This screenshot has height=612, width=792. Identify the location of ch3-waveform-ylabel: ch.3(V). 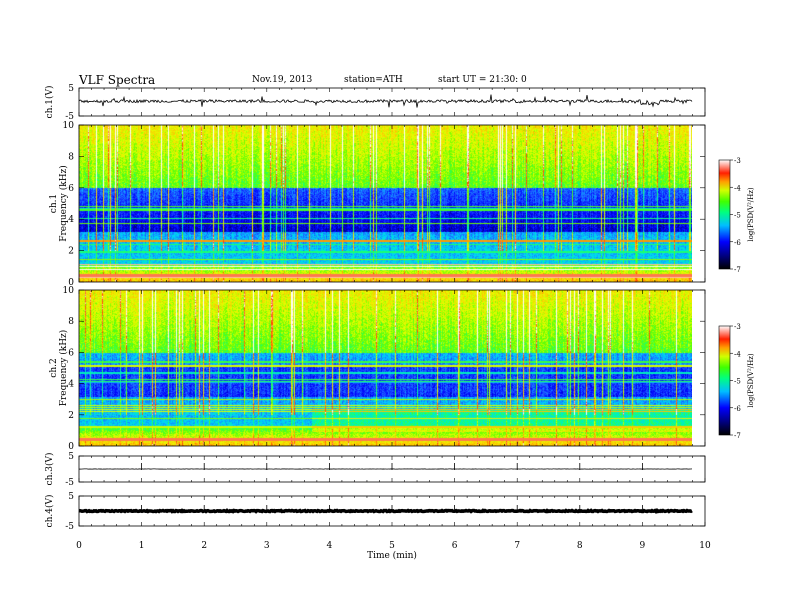
(49, 469).